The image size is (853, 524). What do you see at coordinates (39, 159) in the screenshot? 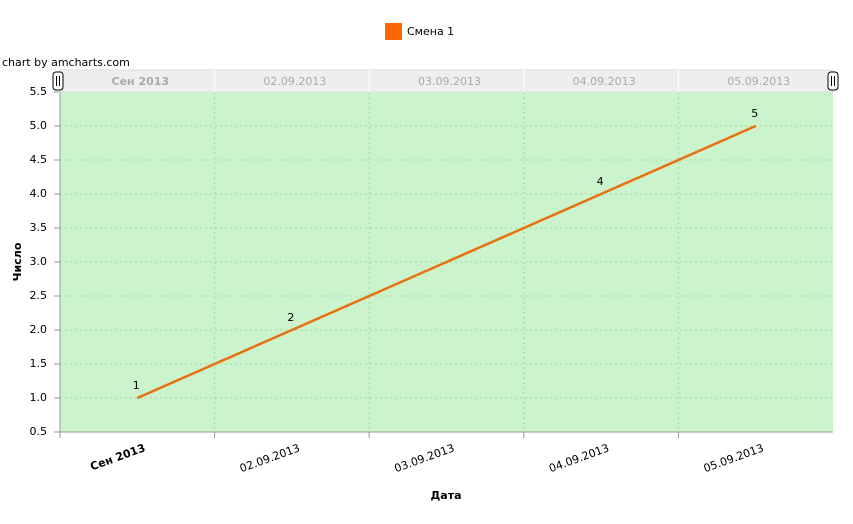
I see `y-tick-label: 4.5` at bounding box center [39, 159].